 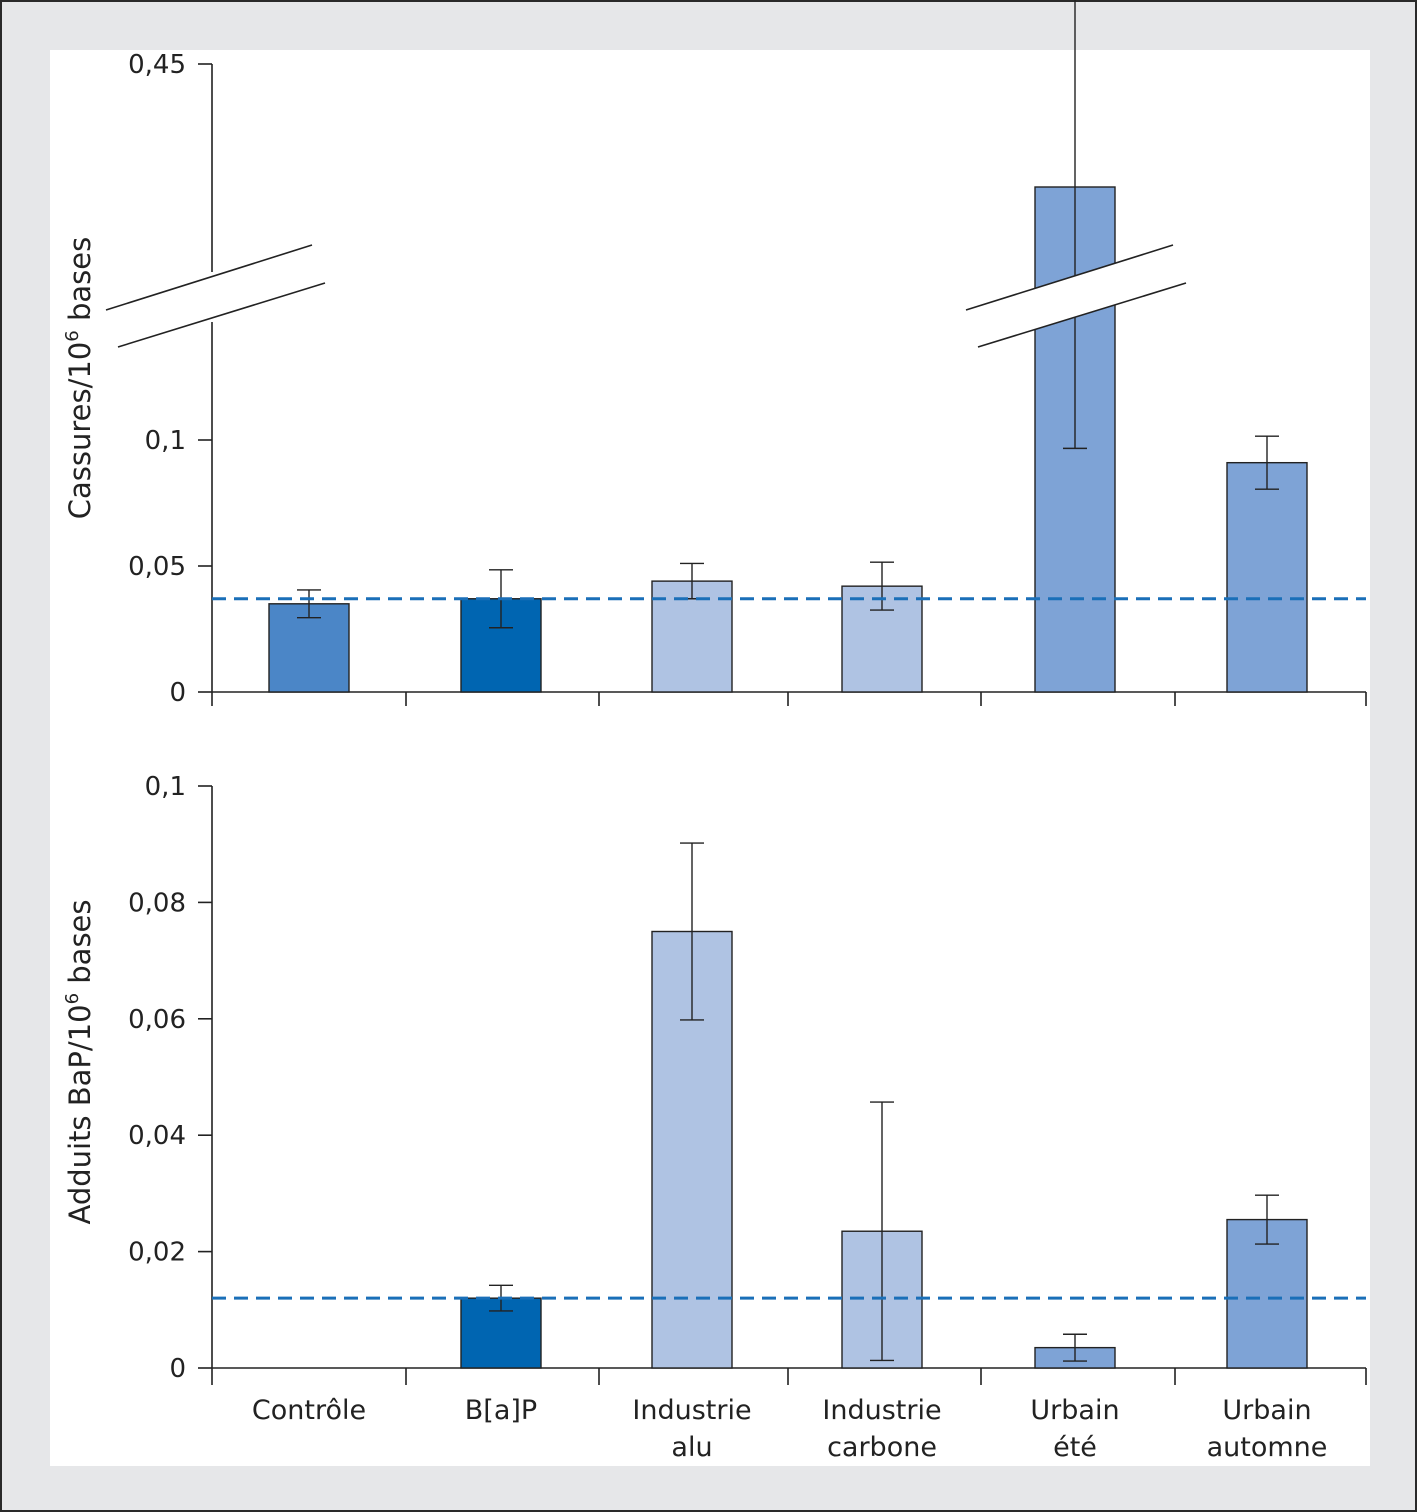 I want to click on x-tick-label: automne, so click(x=1267, y=1447).